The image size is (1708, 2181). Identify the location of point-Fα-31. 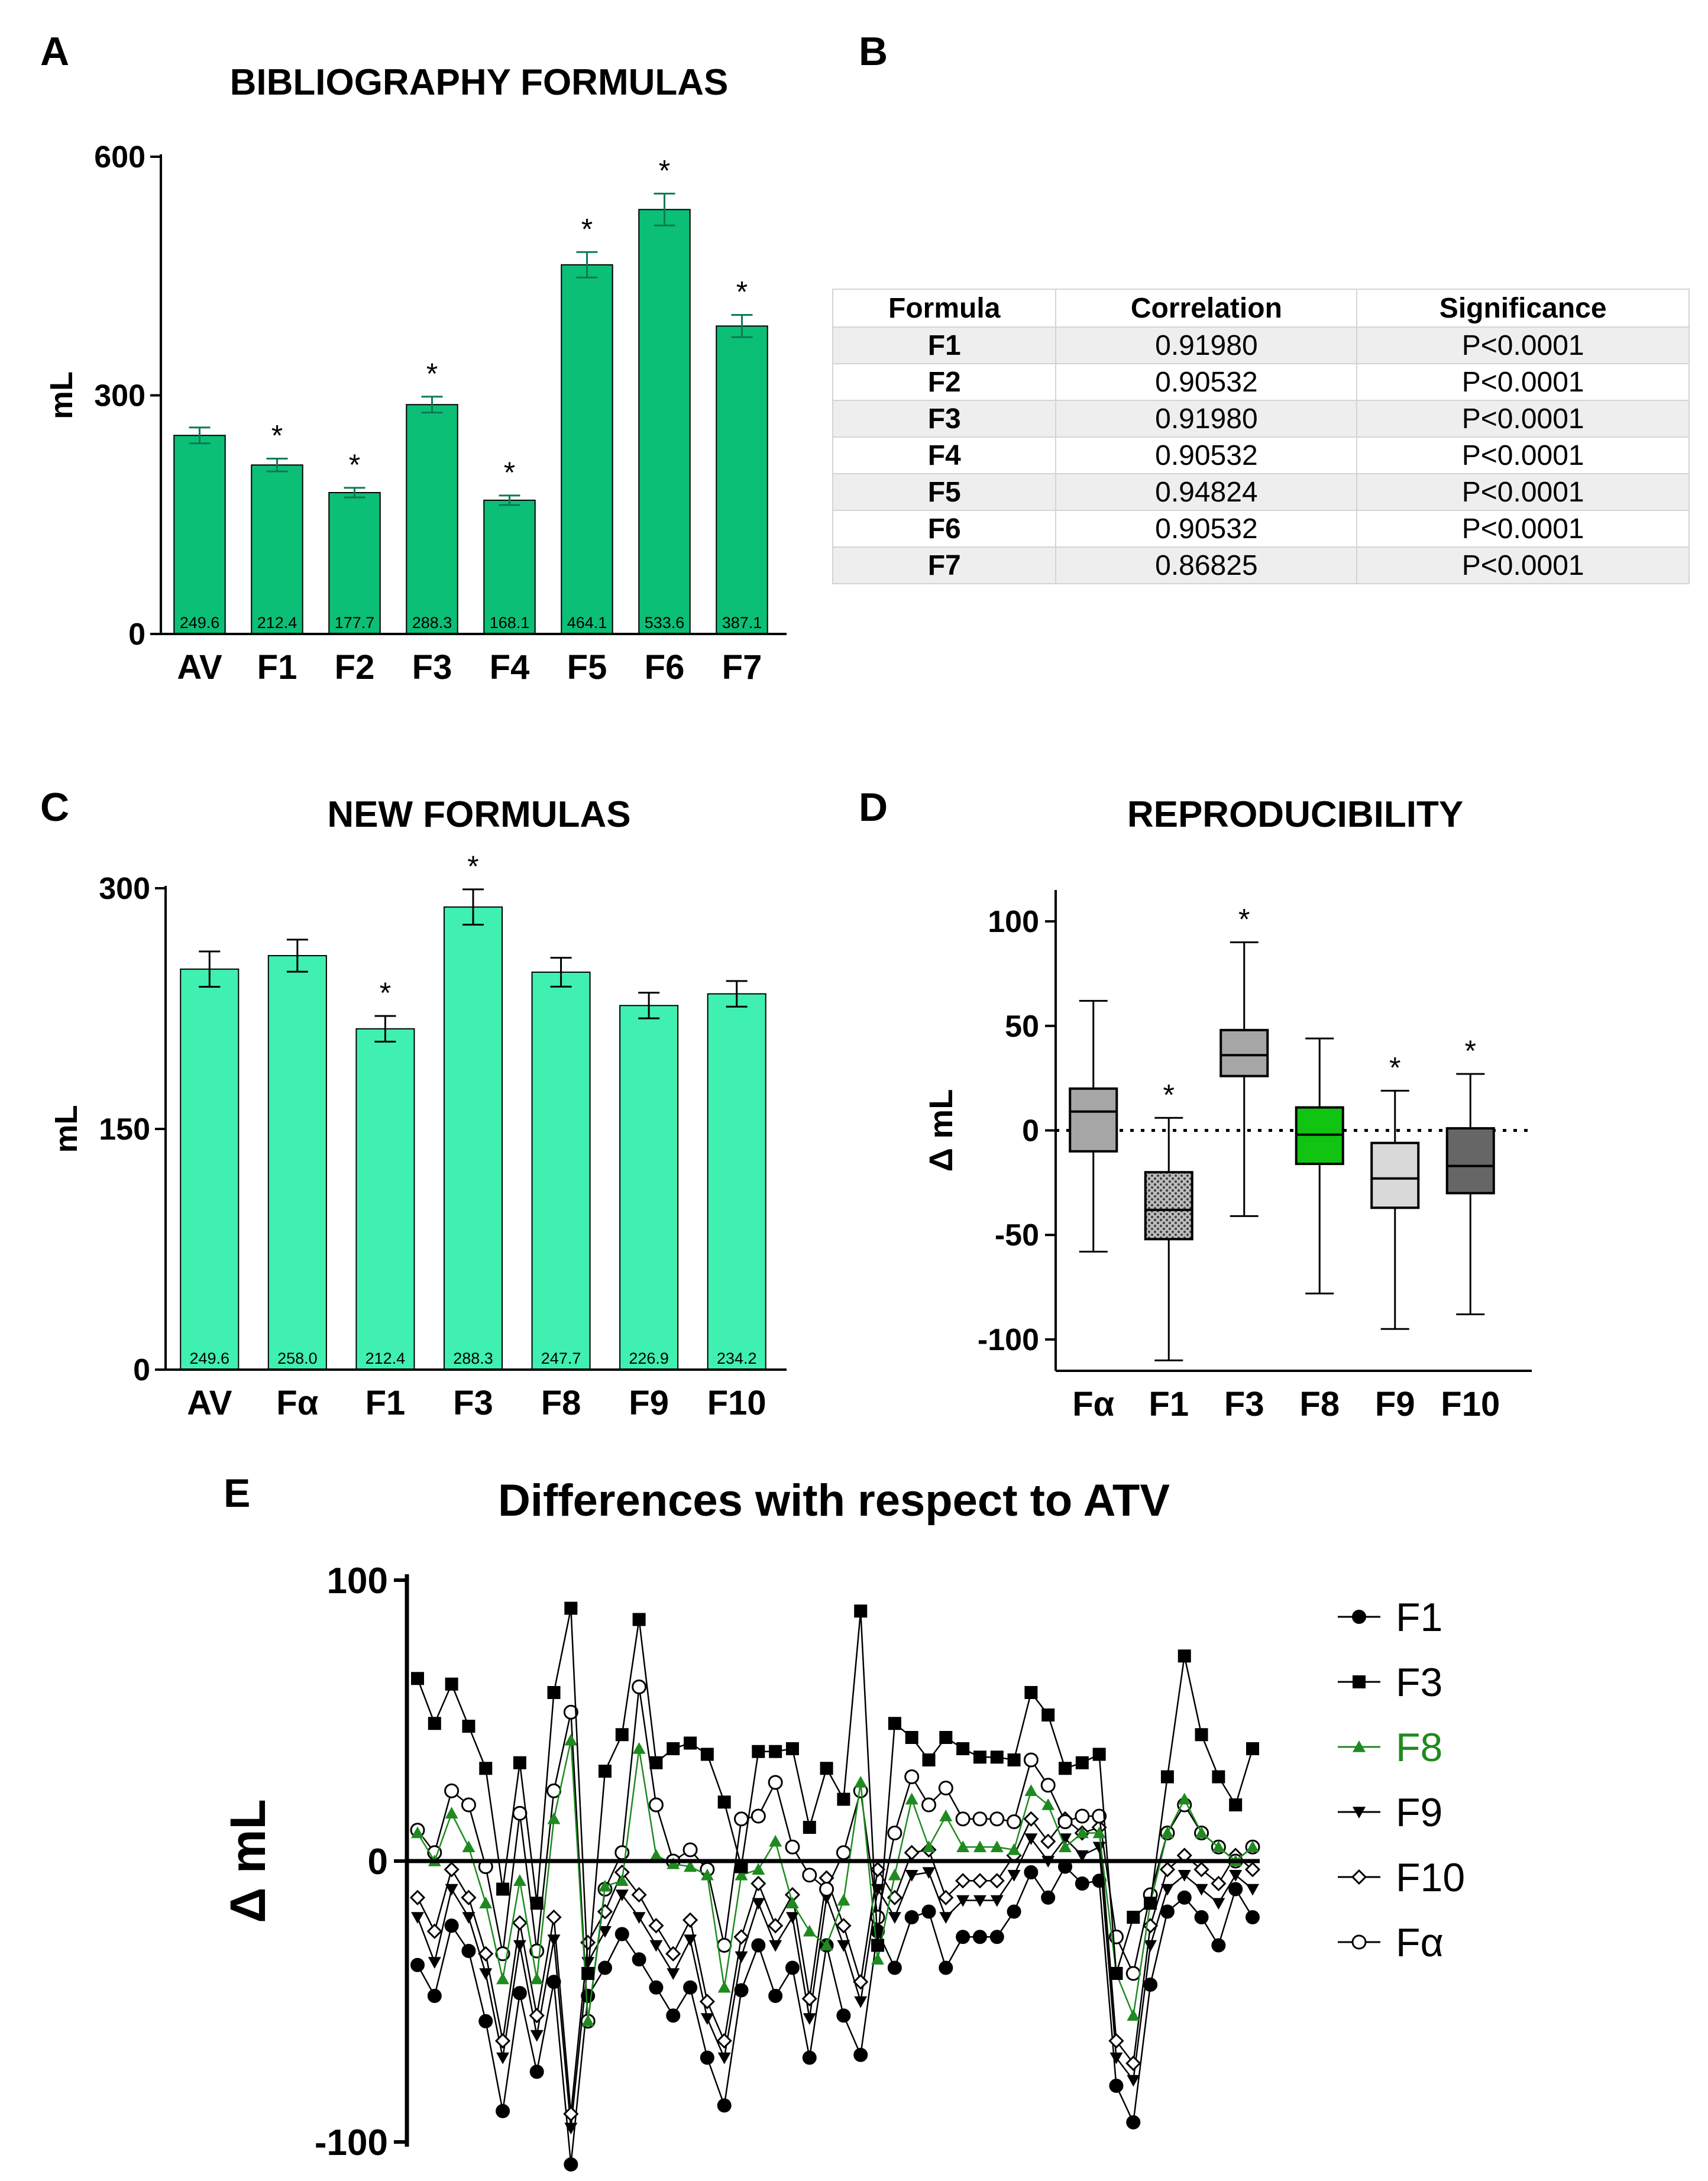
(946, 1788).